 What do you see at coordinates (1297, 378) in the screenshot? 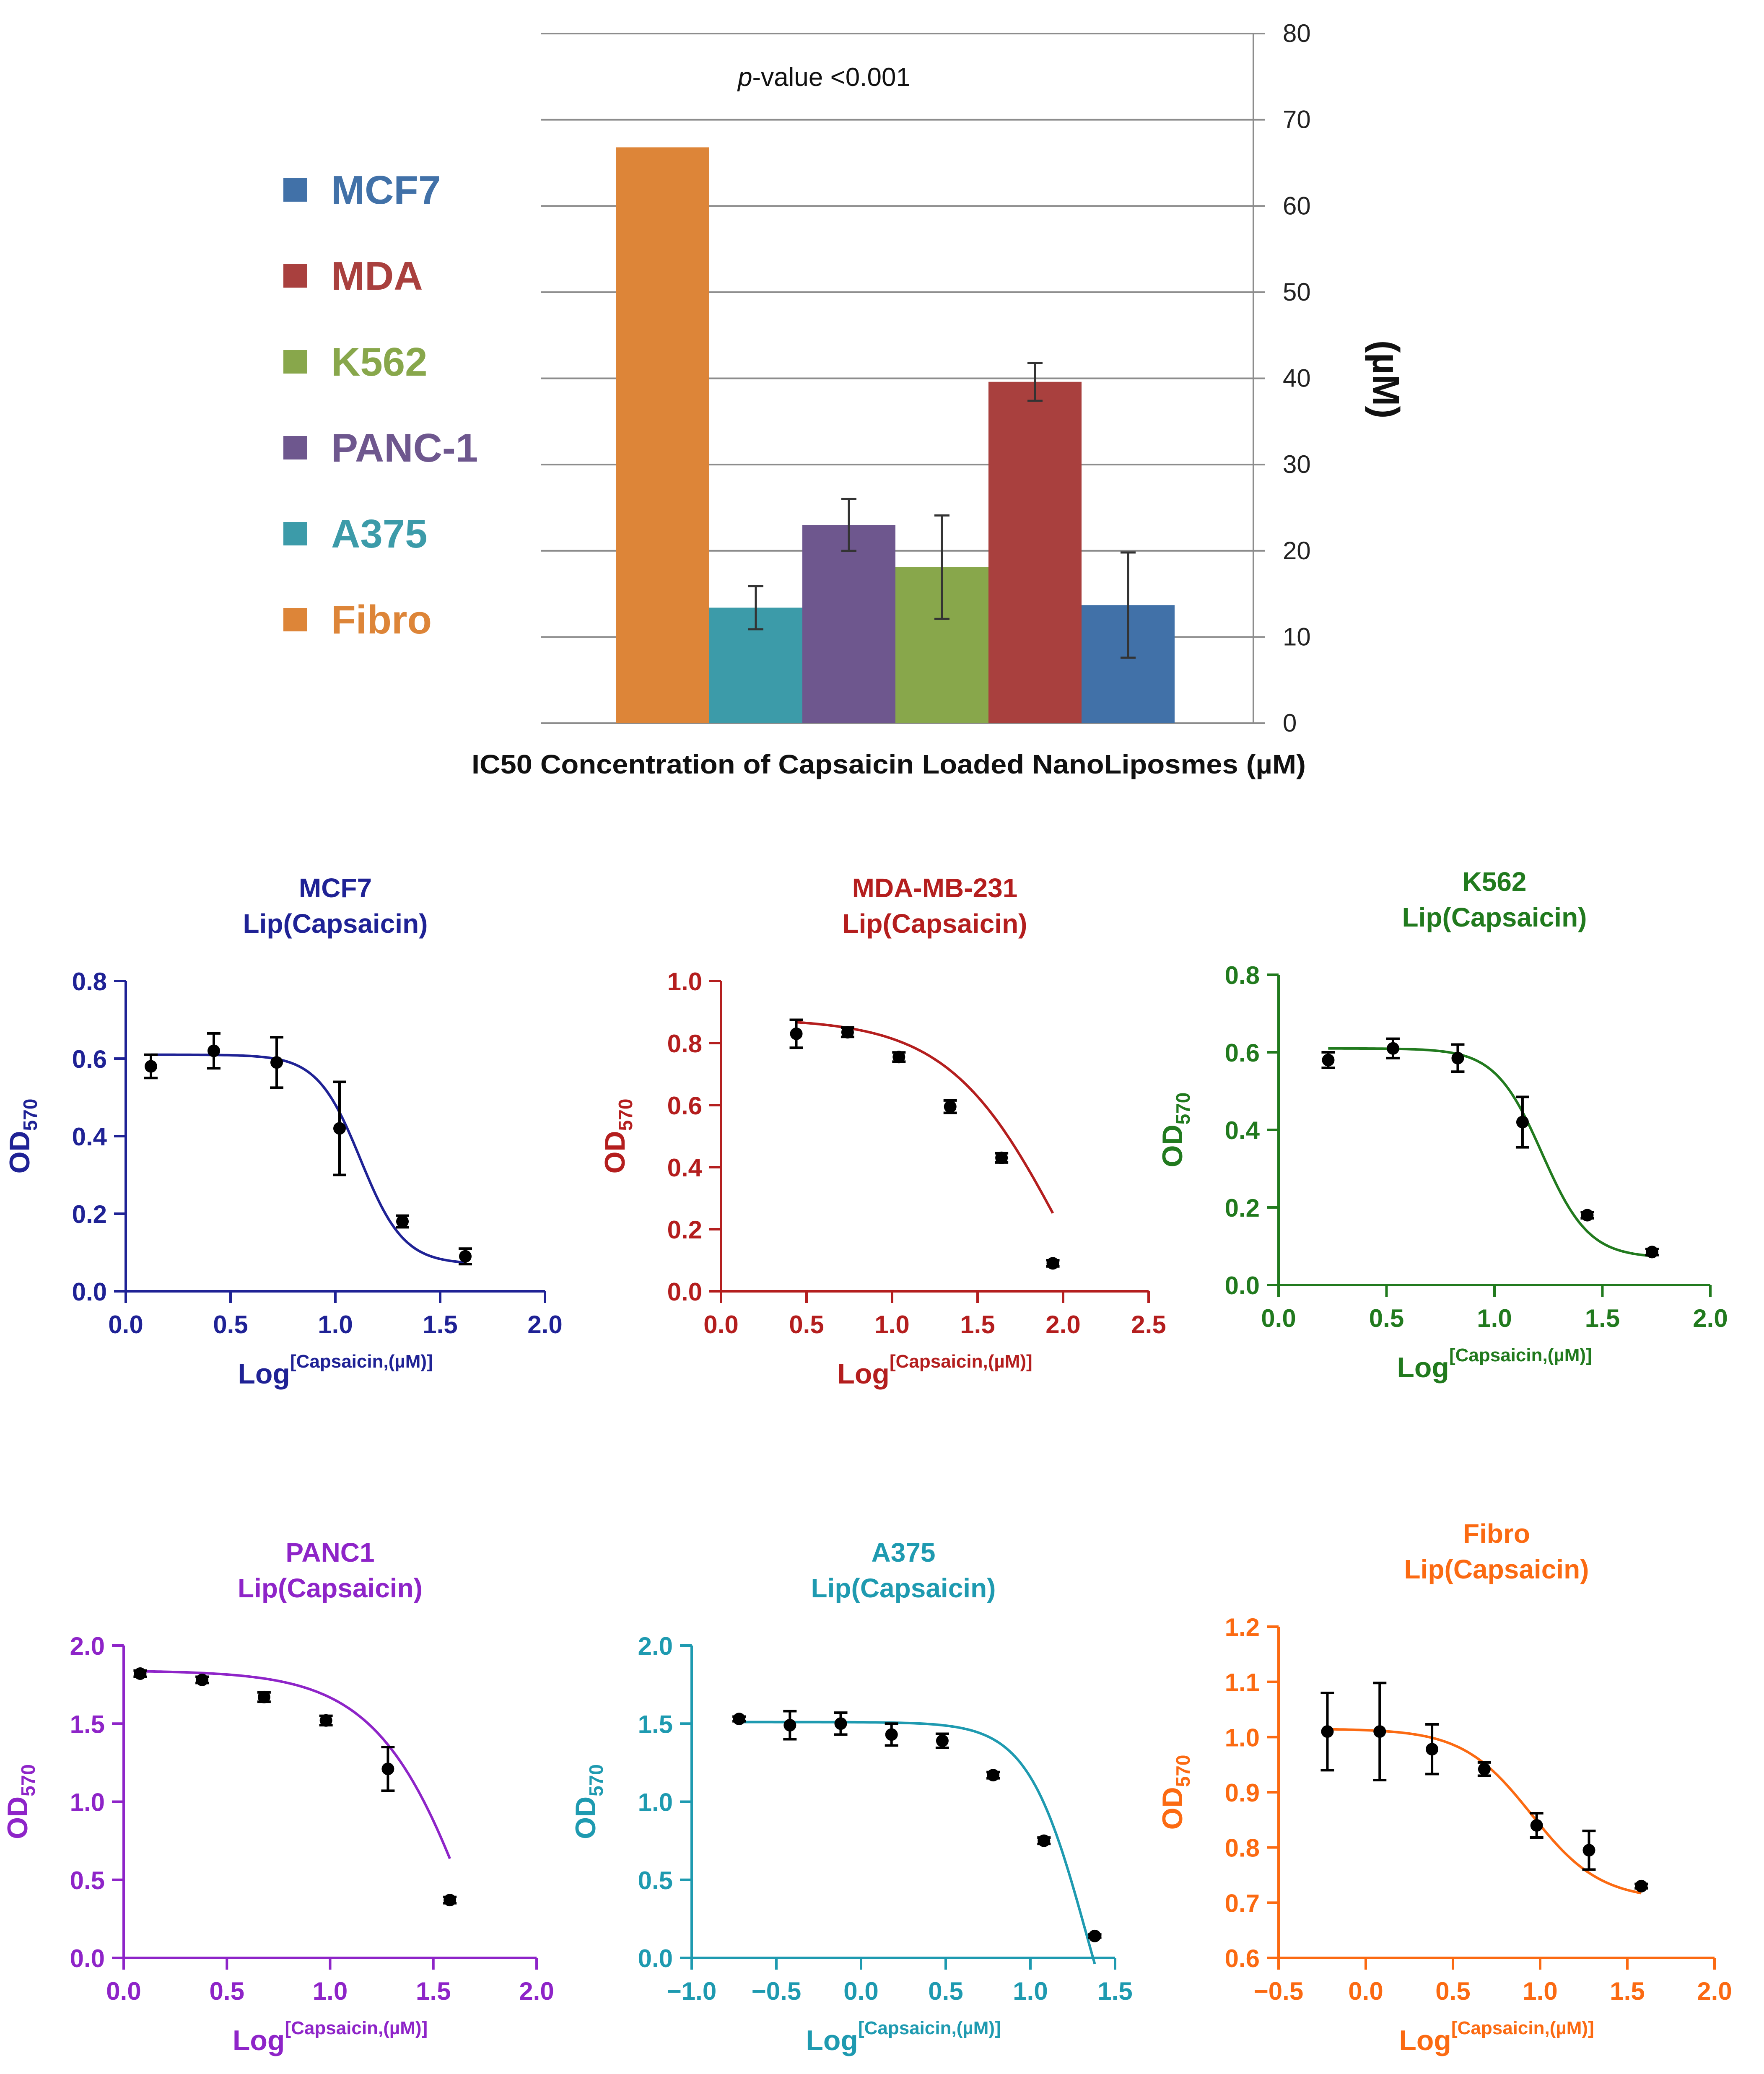
I see `y-tick-label: 40` at bounding box center [1297, 378].